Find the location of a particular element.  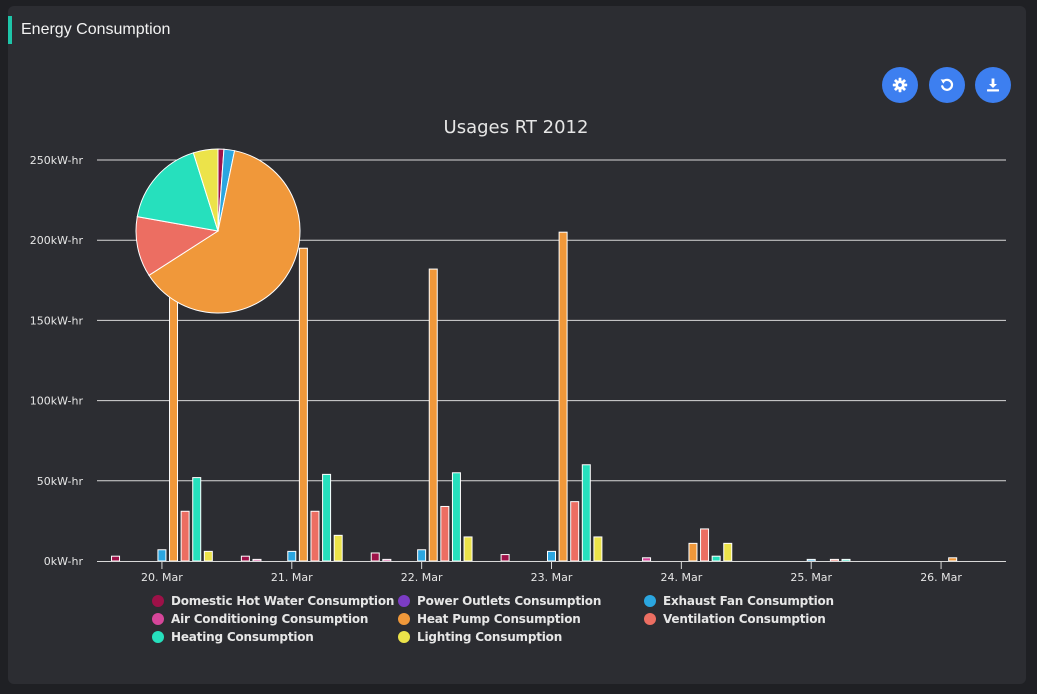

legend-item: Air Conditioning Consumption is located at coordinates (275, 619).